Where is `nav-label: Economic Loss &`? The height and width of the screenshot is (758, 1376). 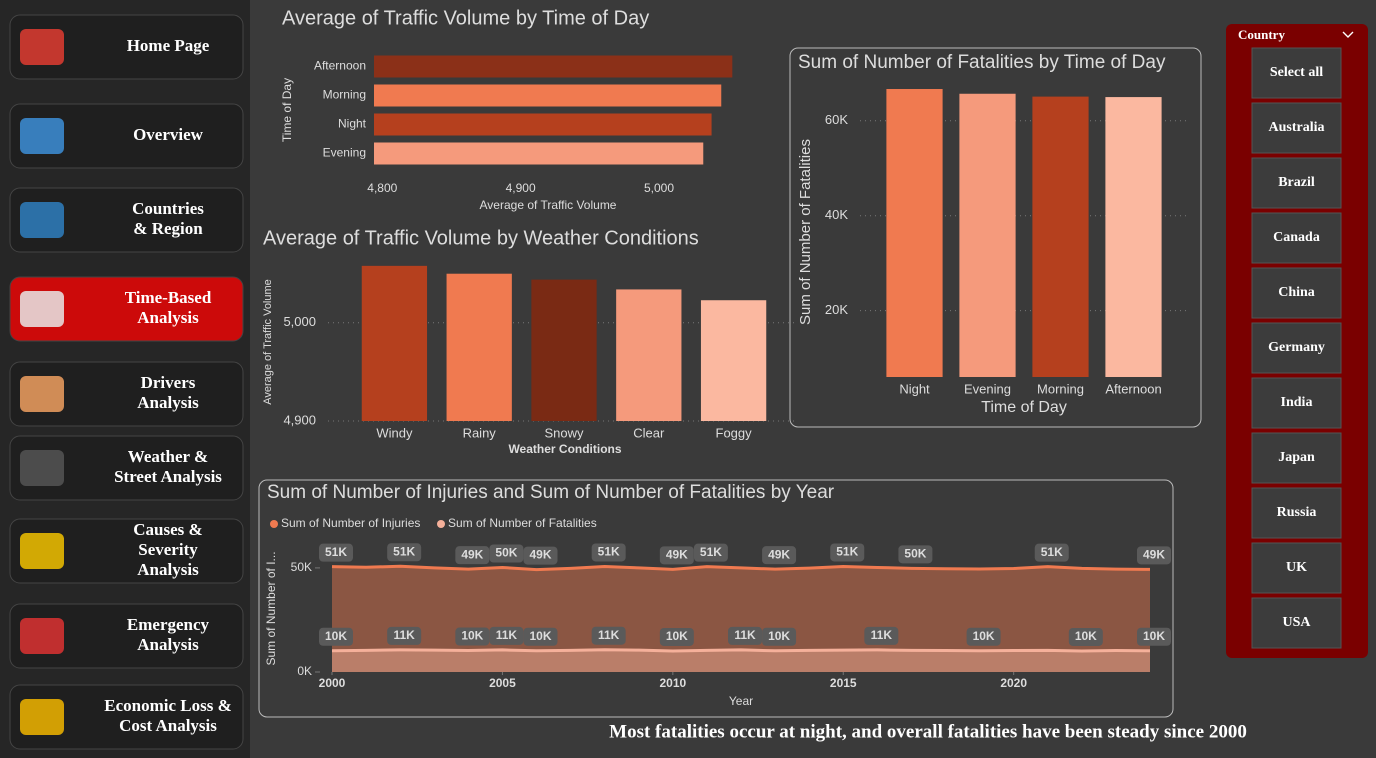
nav-label: Economic Loss & is located at coordinates (168, 705).